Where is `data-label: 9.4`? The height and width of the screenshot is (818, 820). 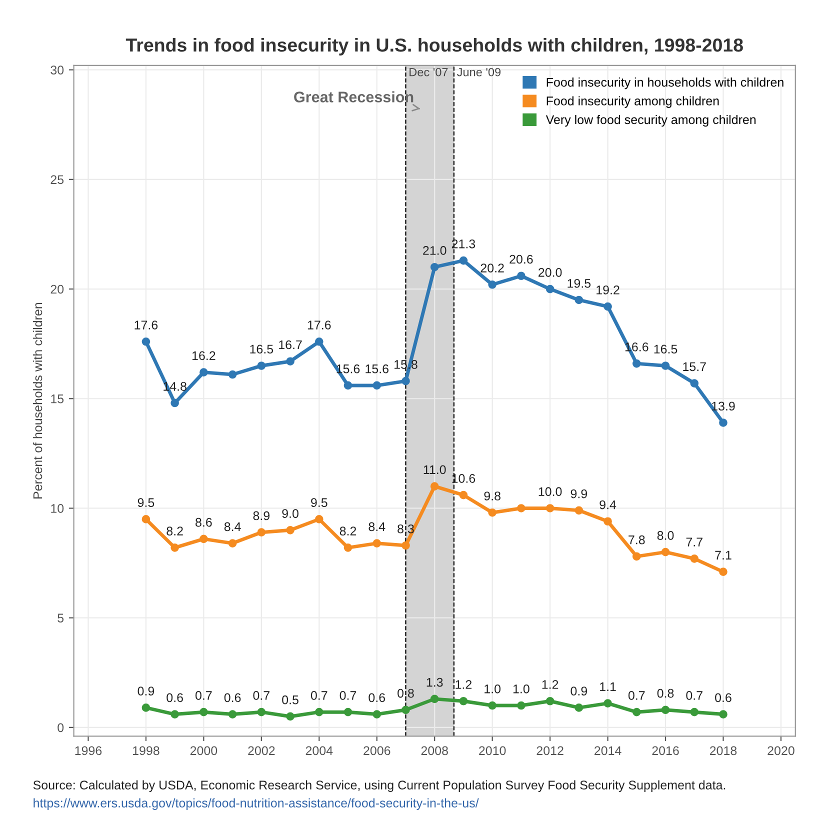
data-label: 9.4 is located at coordinates (608, 505).